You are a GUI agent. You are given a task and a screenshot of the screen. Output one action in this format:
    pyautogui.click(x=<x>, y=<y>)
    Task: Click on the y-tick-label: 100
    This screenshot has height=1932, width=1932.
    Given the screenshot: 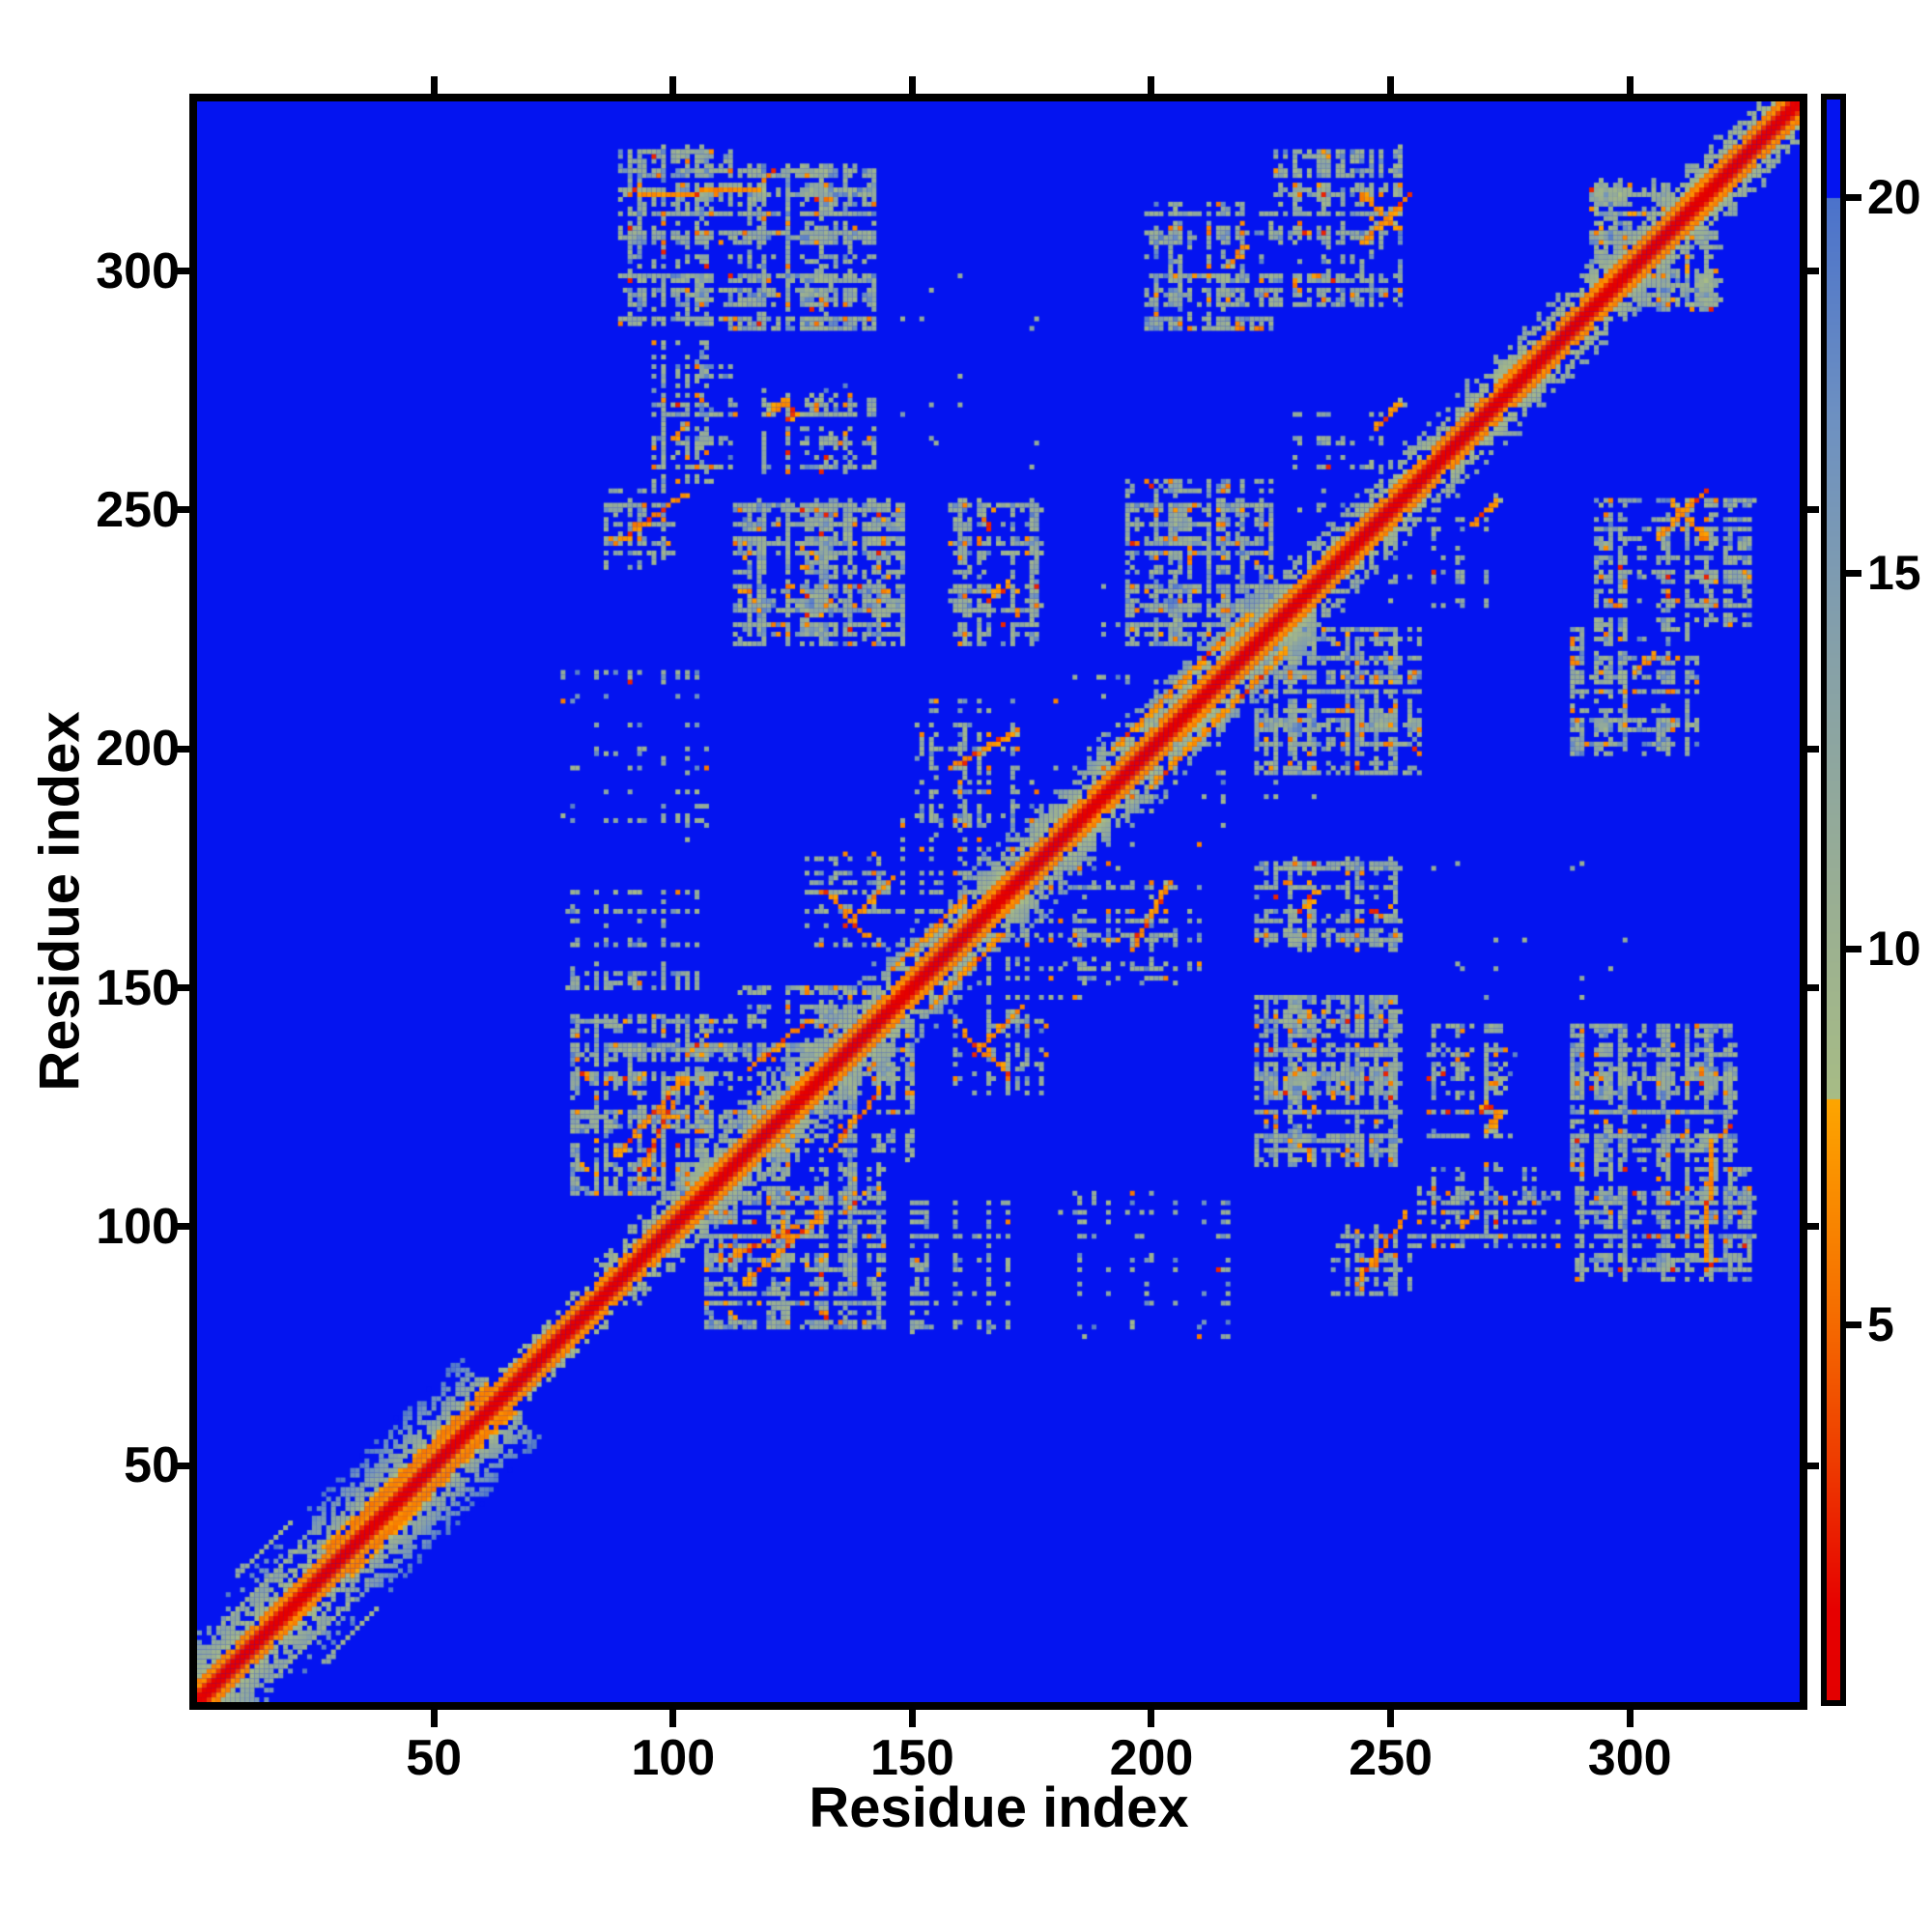 What is the action you would take?
    pyautogui.click(x=138, y=1226)
    